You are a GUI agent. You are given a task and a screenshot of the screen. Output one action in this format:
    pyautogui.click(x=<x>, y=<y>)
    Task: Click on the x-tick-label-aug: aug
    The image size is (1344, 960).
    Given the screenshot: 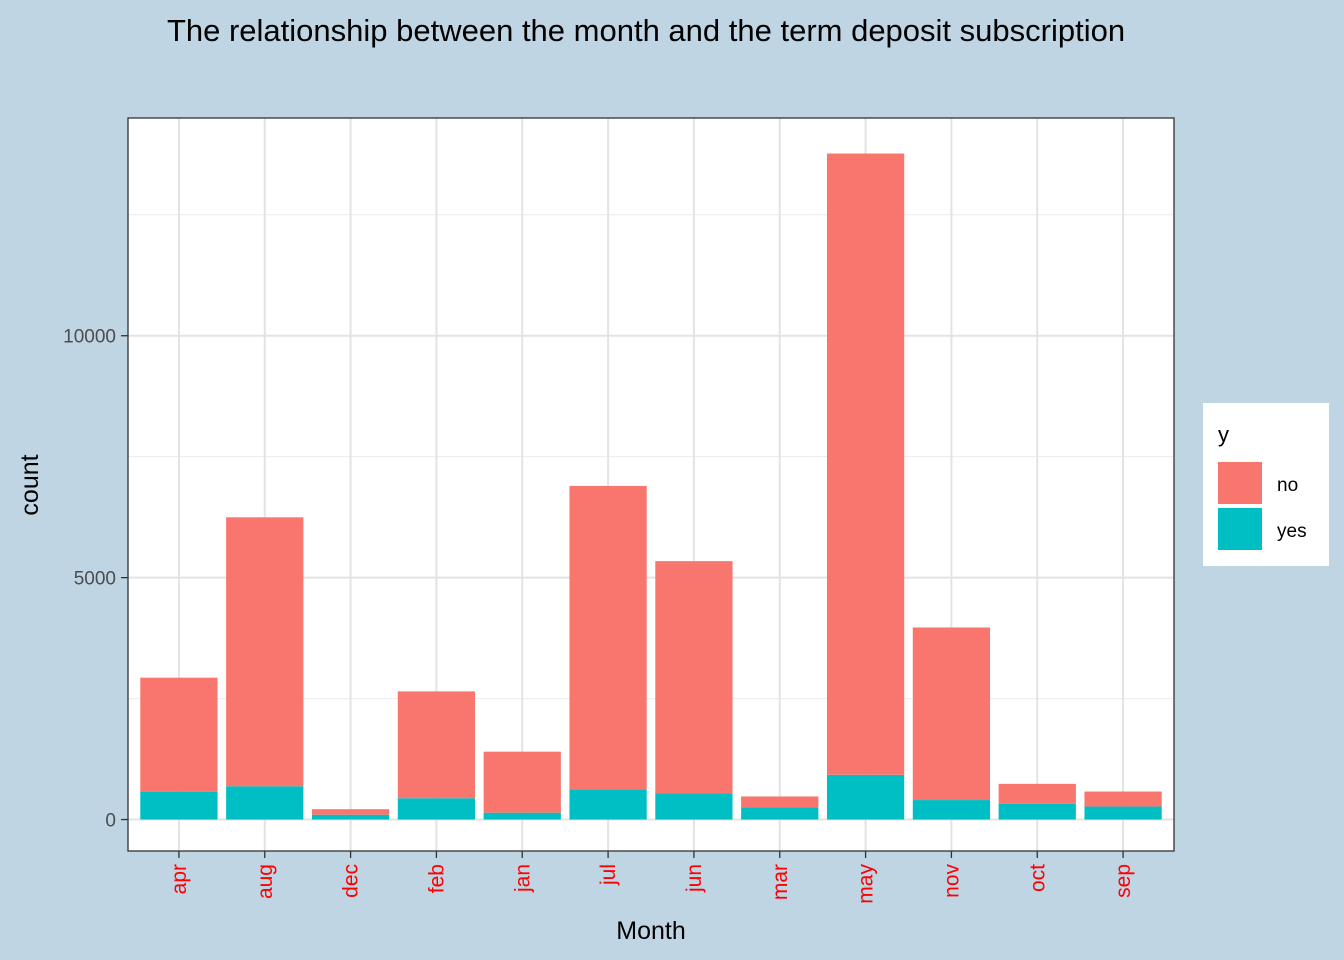 What is the action you would take?
    pyautogui.click(x=265, y=881)
    